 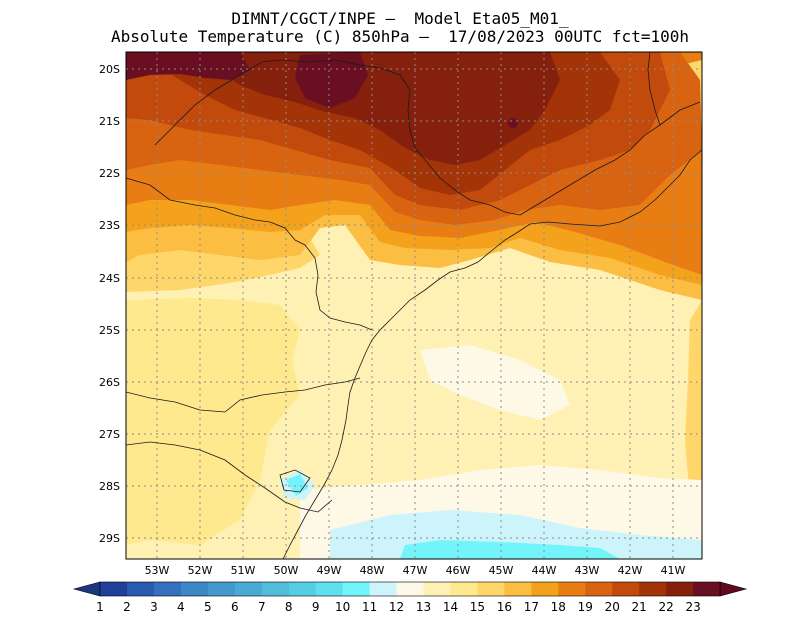 What do you see at coordinates (181, 607) in the screenshot?
I see `colorbar-label: 4` at bounding box center [181, 607].